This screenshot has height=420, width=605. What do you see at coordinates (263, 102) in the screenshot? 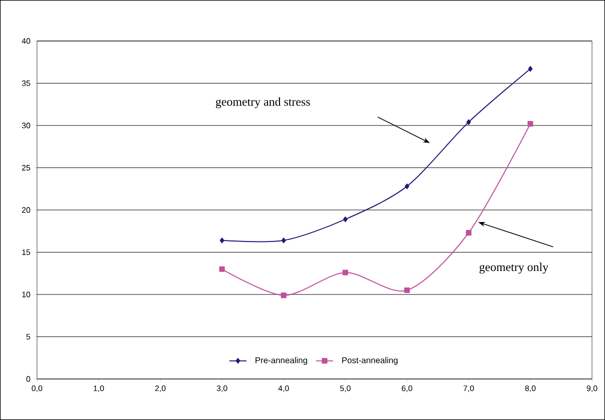
I see `annotation: geometry and stress` at bounding box center [263, 102].